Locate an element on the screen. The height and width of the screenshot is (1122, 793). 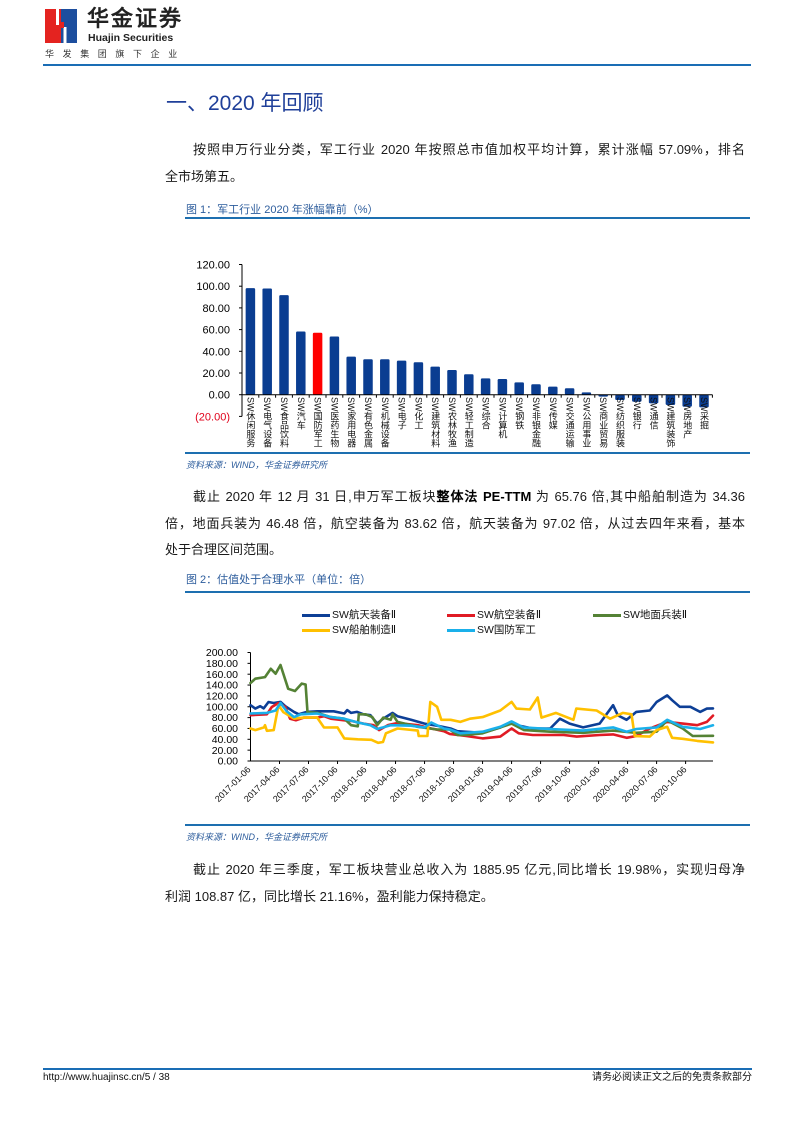
text-segment: 截止 2020 年 12 月 31 日,申万军工板块 is located at coordinates (315, 496).